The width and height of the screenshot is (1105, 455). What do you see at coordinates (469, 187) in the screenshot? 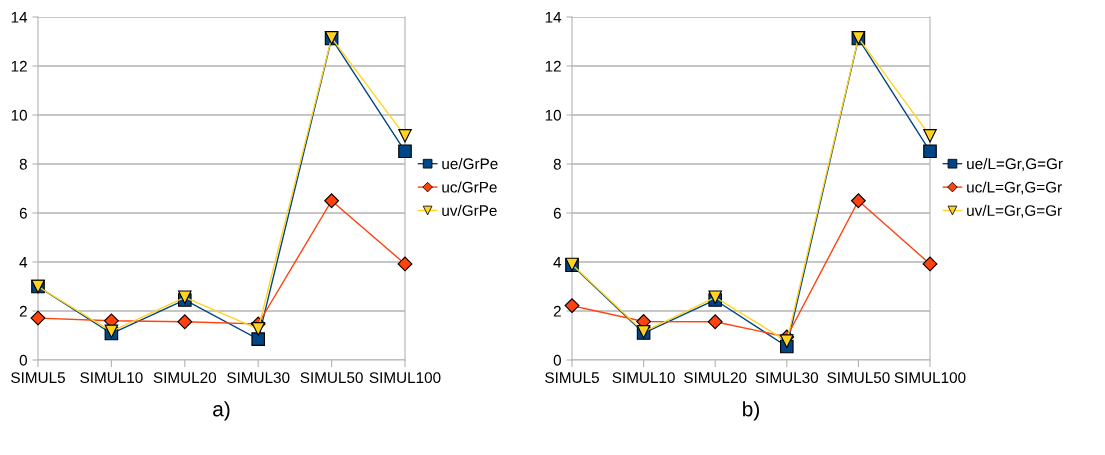
I see `legend-label: uc/GrPe` at bounding box center [469, 187].